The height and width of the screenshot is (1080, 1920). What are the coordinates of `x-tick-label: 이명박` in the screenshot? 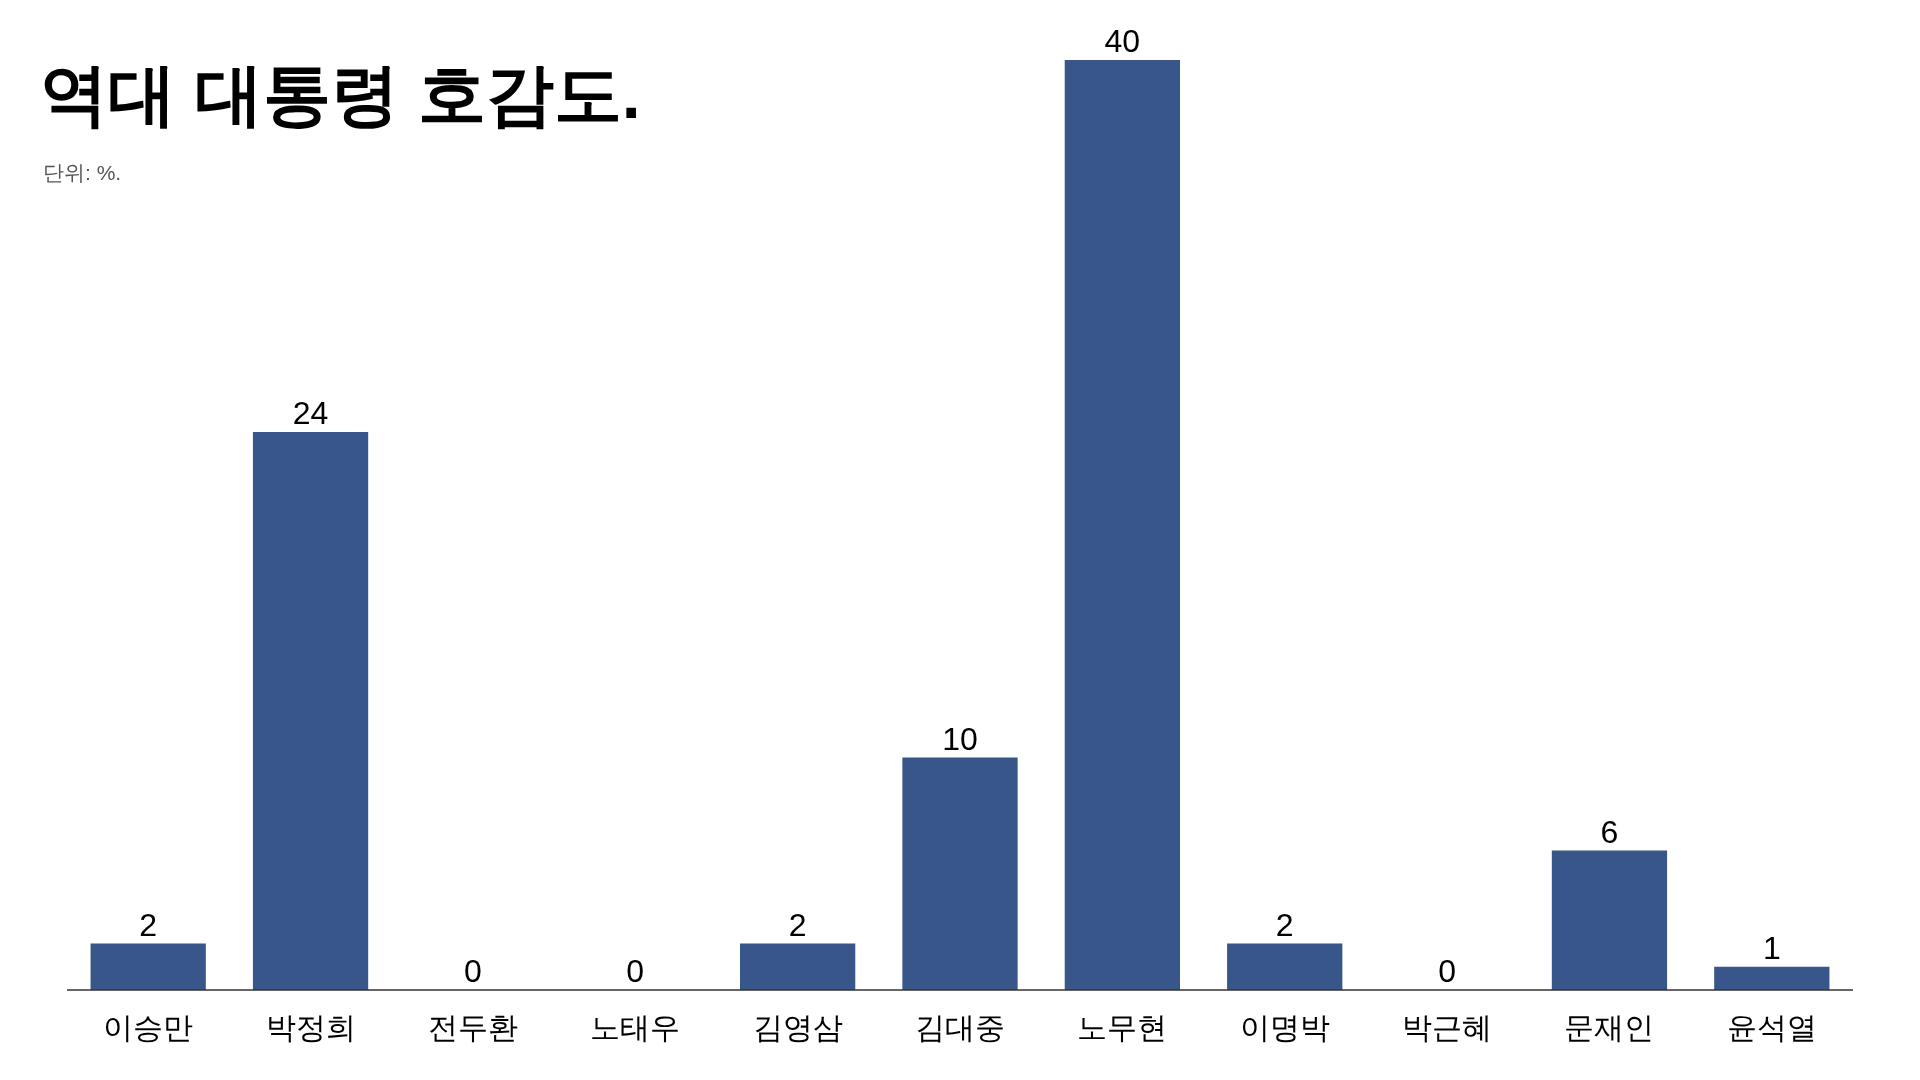 It's located at (1284, 1027).